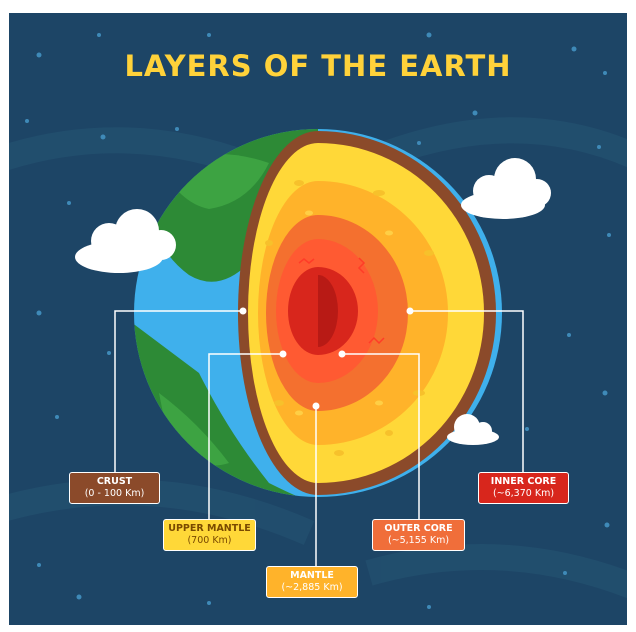 The width and height of the screenshot is (636, 632). I want to click on page-title: LAYERS OF THE EARTH, so click(318, 66).